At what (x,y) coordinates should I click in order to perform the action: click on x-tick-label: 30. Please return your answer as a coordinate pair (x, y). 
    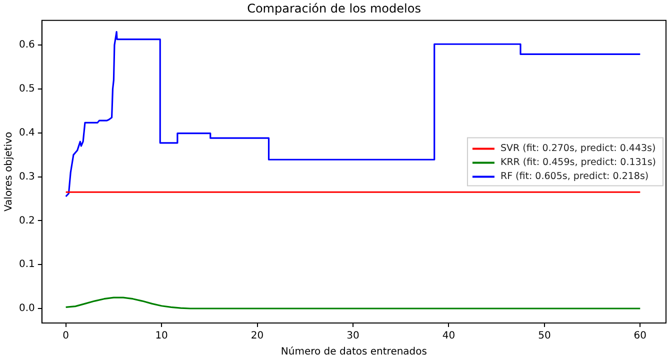
    Looking at the image, I should click on (353, 336).